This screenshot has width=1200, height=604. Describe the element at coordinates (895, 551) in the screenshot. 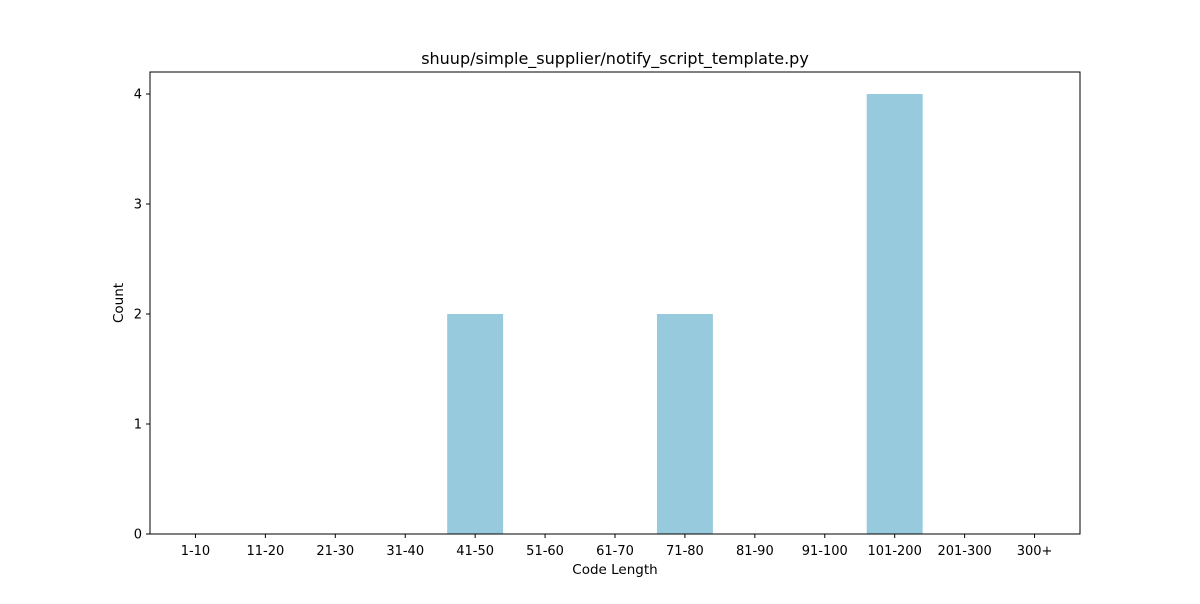

I see `x-tick-label: 101-200` at that location.